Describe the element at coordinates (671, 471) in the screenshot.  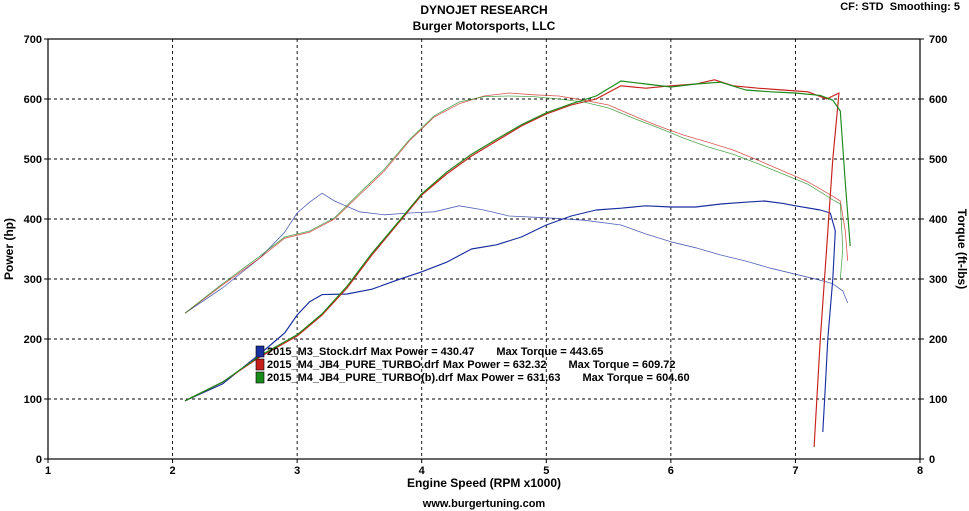
I see `x-tick-label: 6` at that location.